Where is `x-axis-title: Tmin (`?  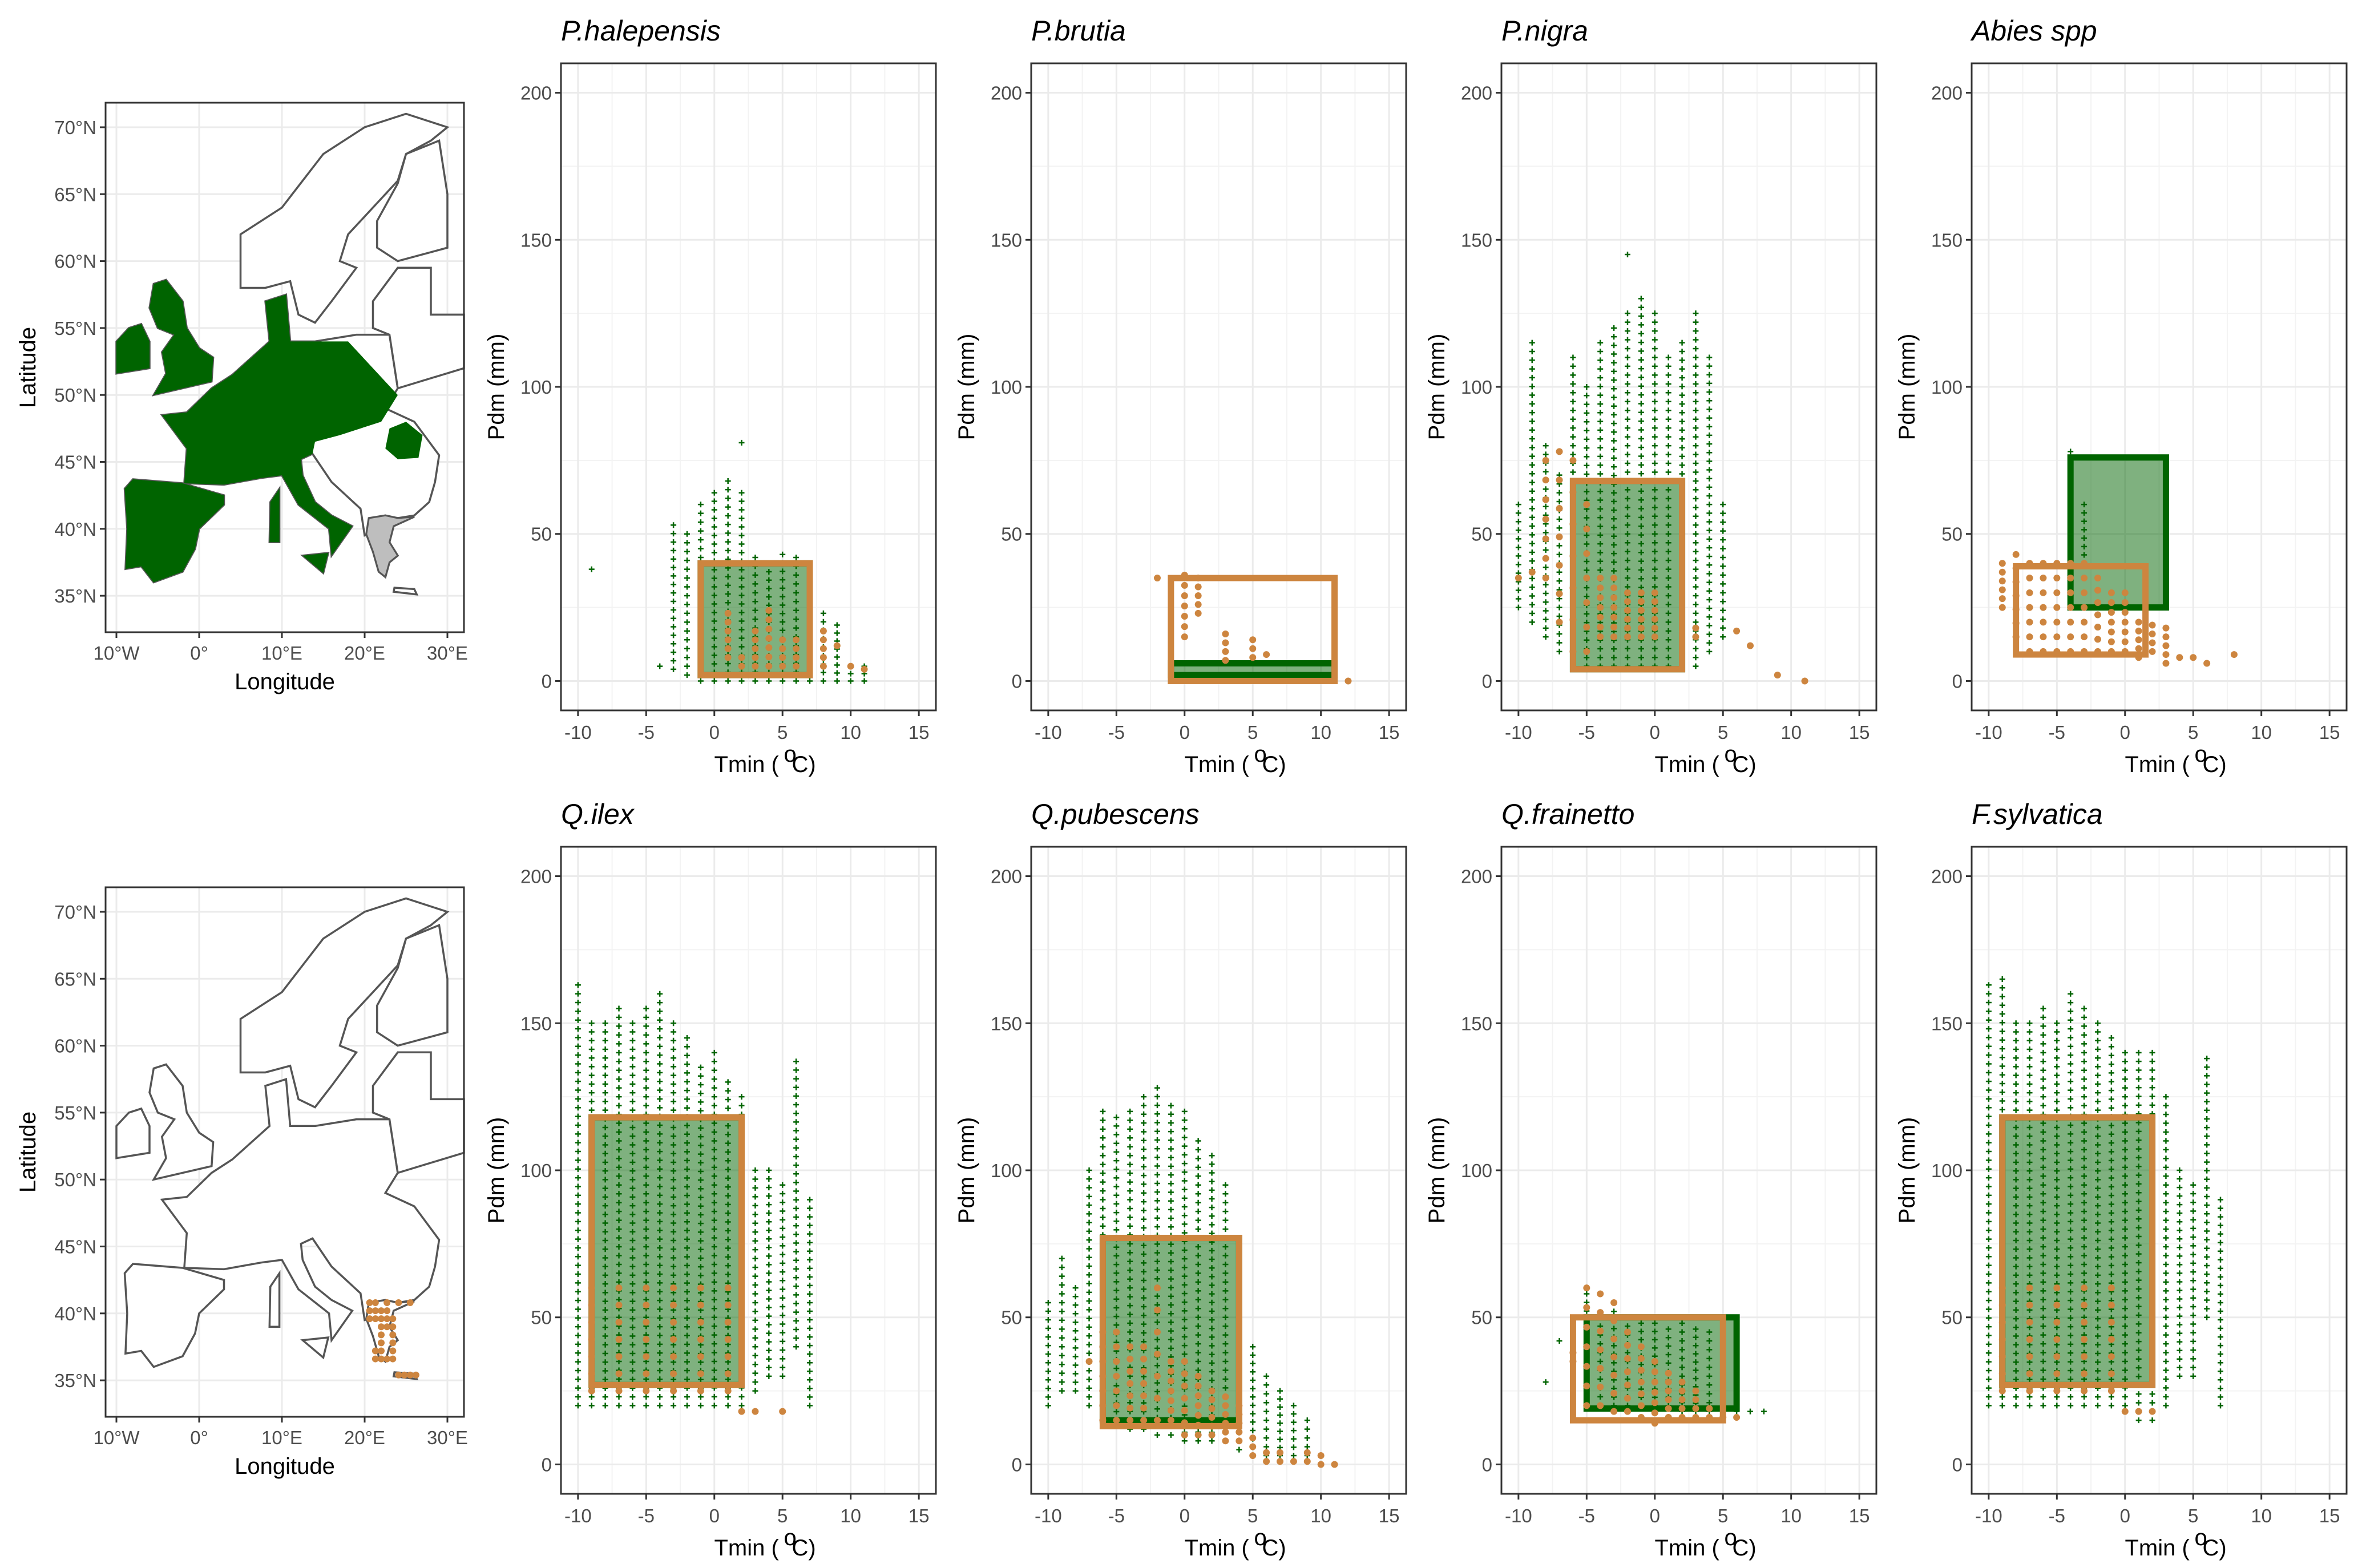
x-axis-title: Tmin ( is located at coordinates (2157, 1548).